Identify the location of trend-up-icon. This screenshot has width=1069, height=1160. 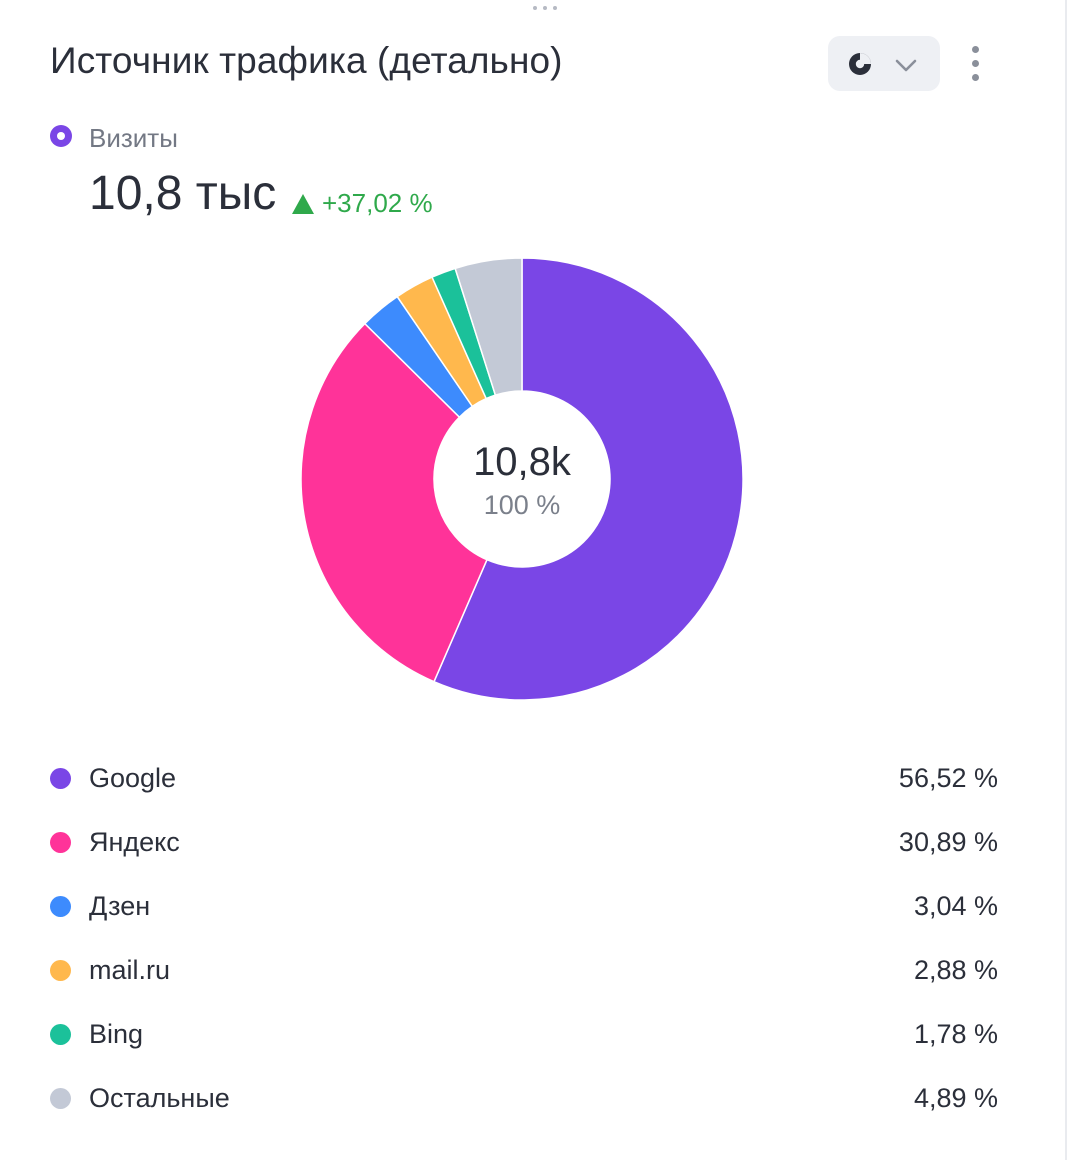
(303, 203).